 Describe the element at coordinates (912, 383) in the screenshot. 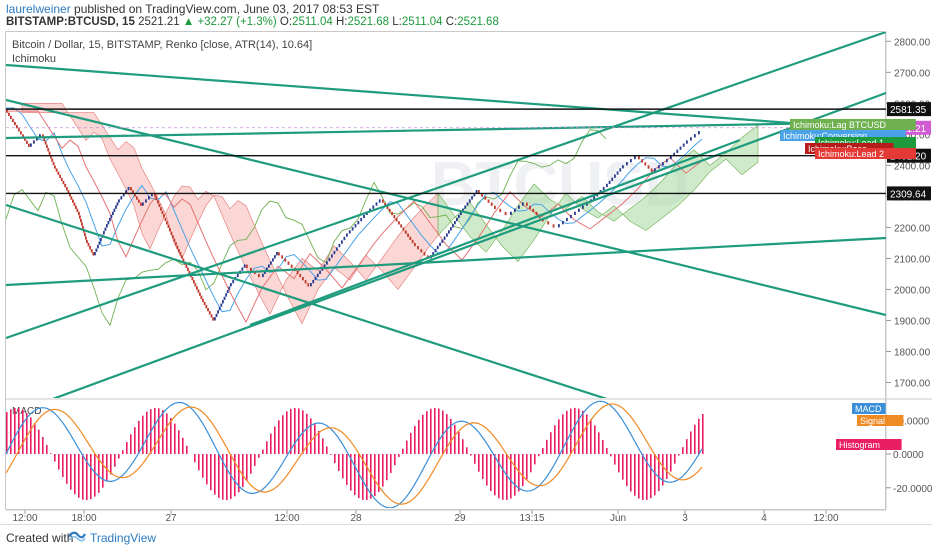

I see `price-tick-label: 1700.00` at that location.